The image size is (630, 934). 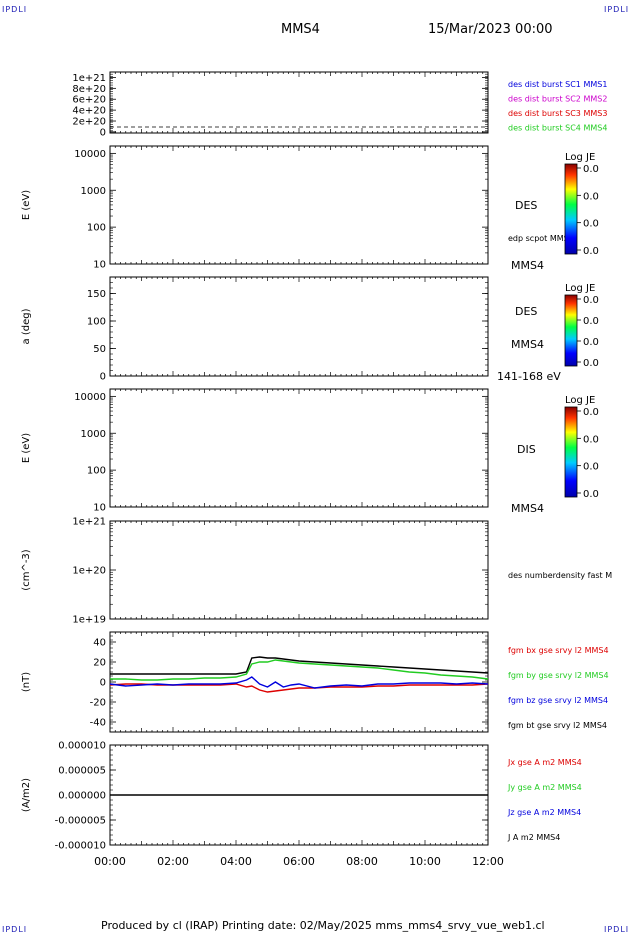 What do you see at coordinates (557, 113) in the screenshot?
I see `legend-entry-p1: des dist burst SC3 MMS3` at bounding box center [557, 113].